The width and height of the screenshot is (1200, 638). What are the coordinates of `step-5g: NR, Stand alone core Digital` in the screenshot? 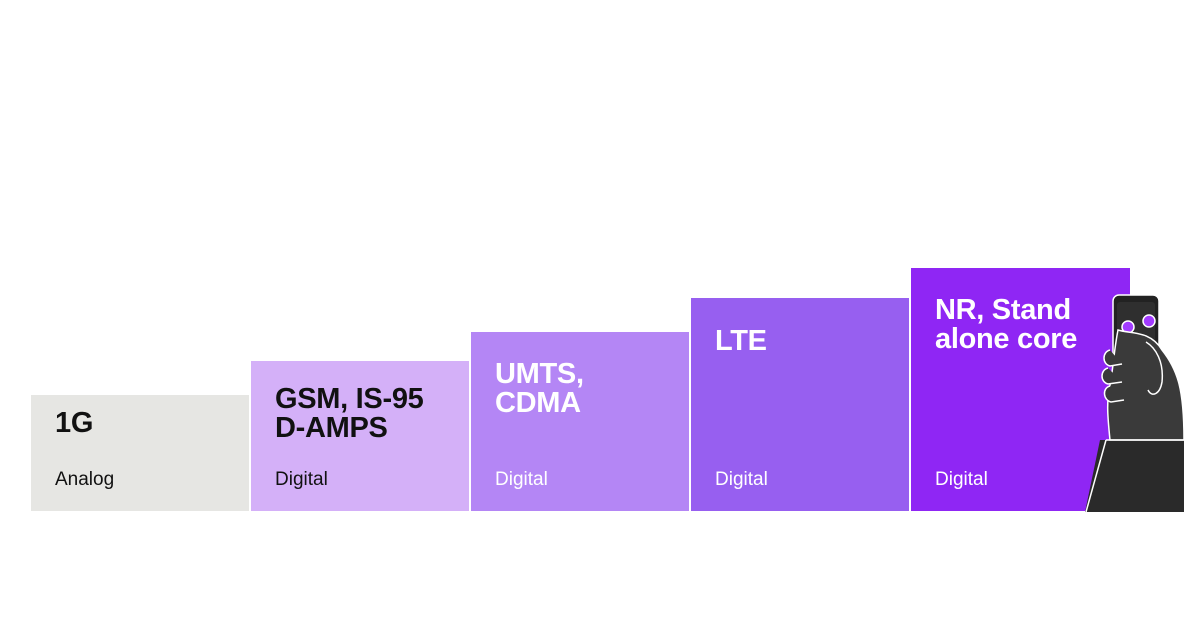 It's located at (1020, 389).